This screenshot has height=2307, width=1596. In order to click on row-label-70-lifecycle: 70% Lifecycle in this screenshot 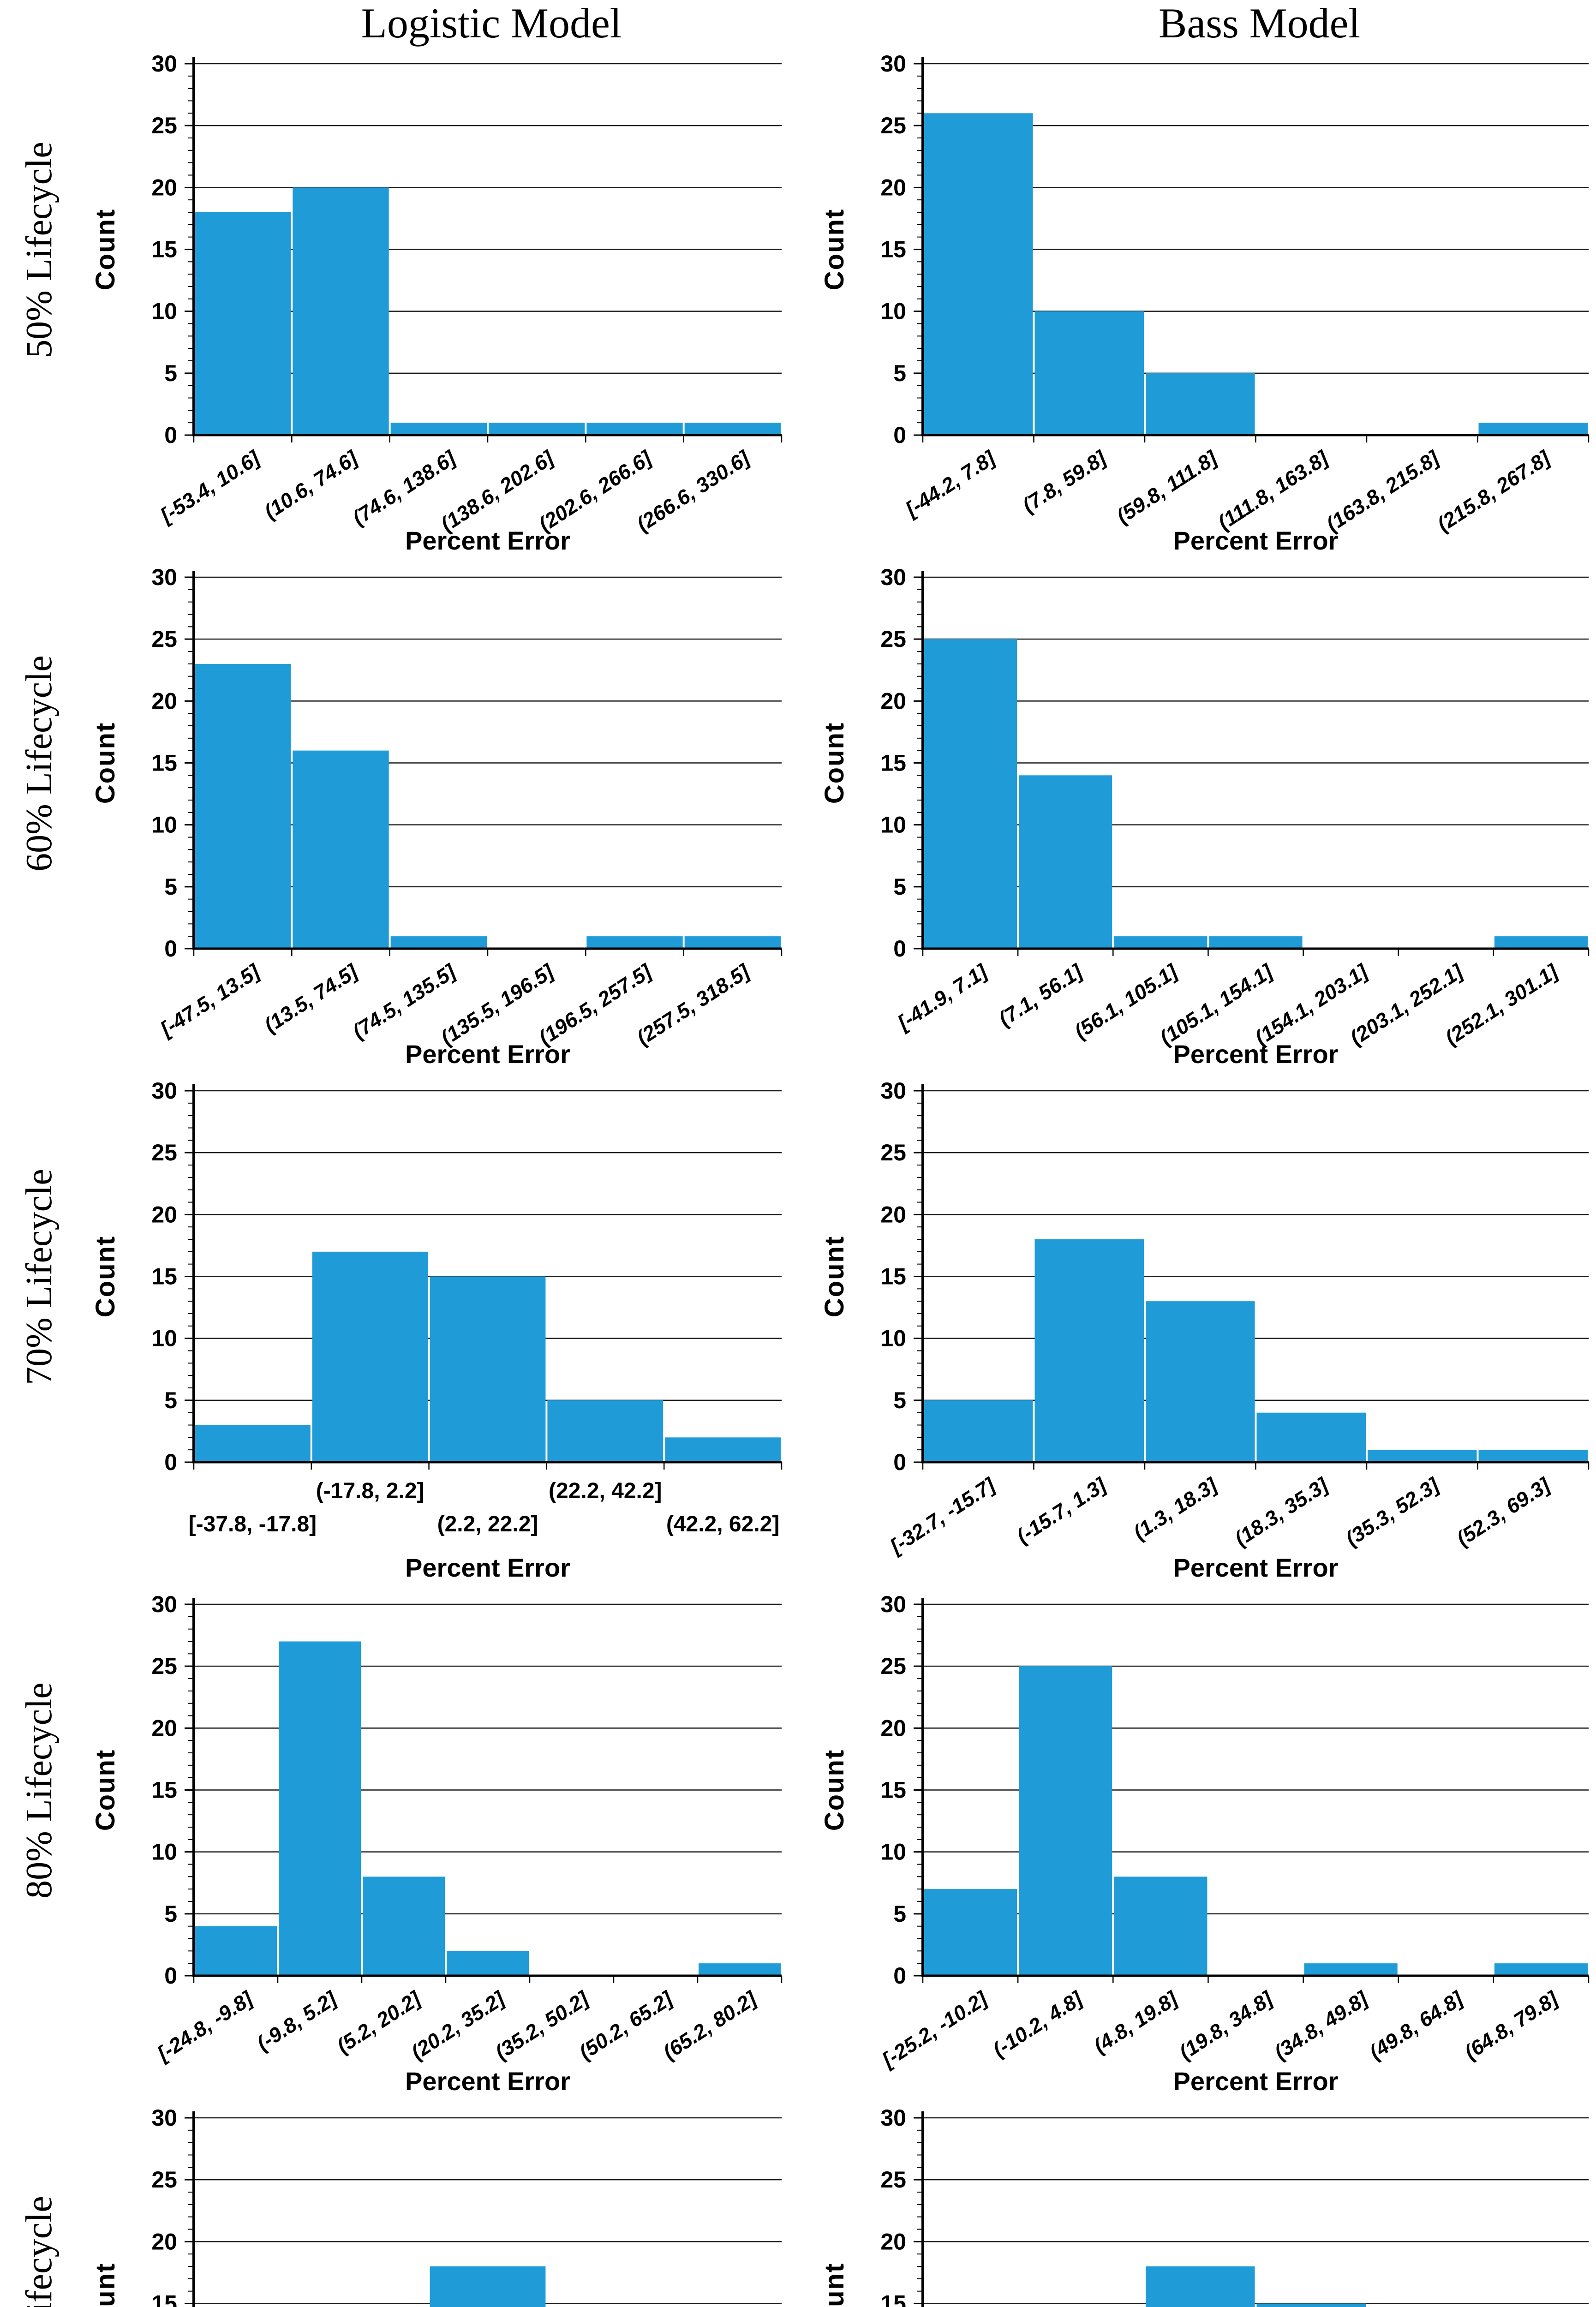, I will do `click(39, 1277)`.